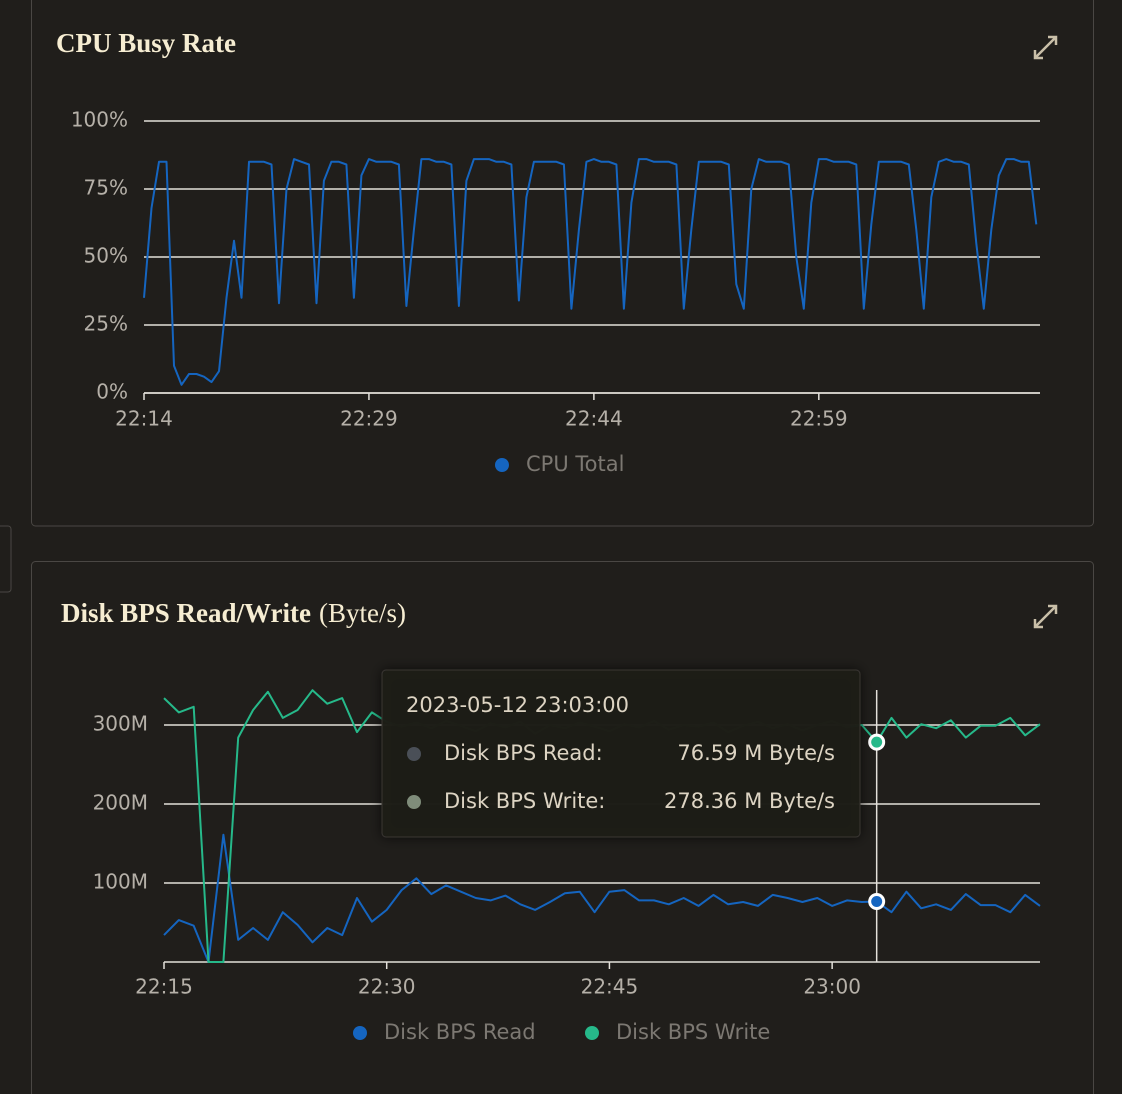 The width and height of the screenshot is (1122, 1094). What do you see at coordinates (819, 419) in the screenshot?
I see `x-tick-label: 22:59` at bounding box center [819, 419].